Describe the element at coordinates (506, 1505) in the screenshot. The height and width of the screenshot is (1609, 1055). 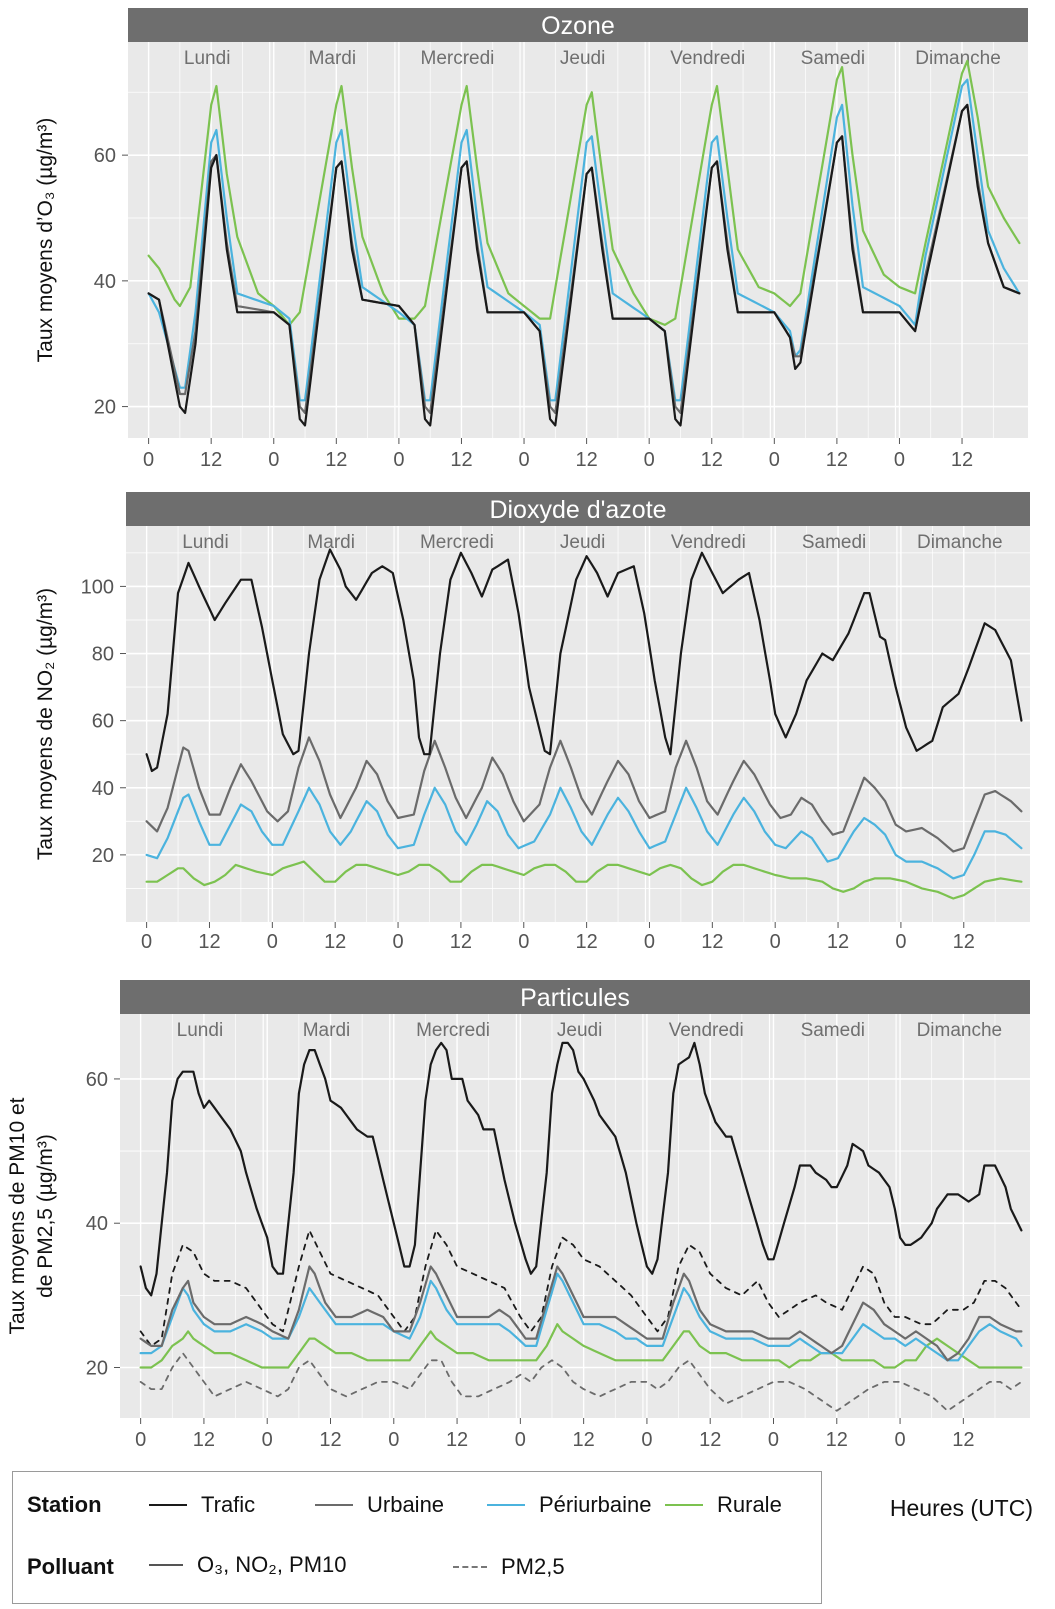
I see `legend-swatch-periurbaine` at that location.